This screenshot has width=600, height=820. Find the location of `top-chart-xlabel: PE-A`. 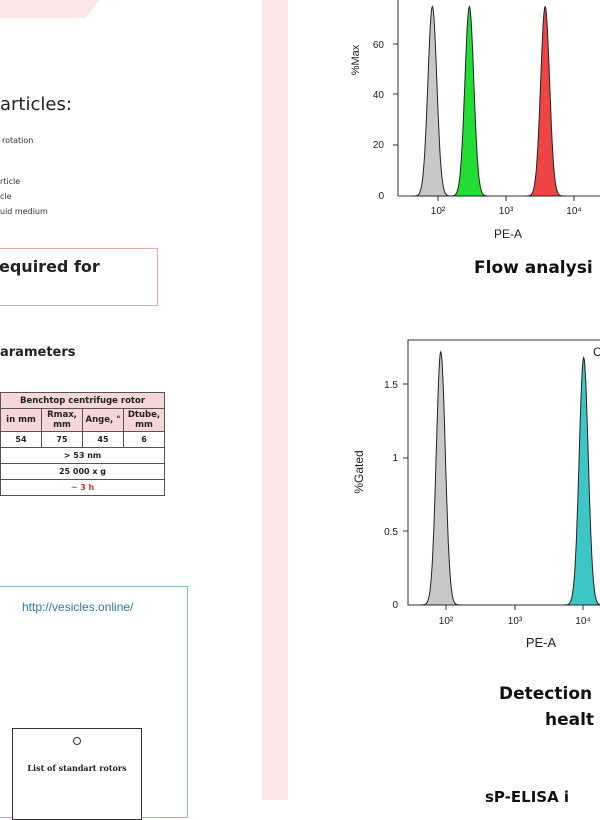

top-chart-xlabel: PE-A is located at coordinates (508, 234).